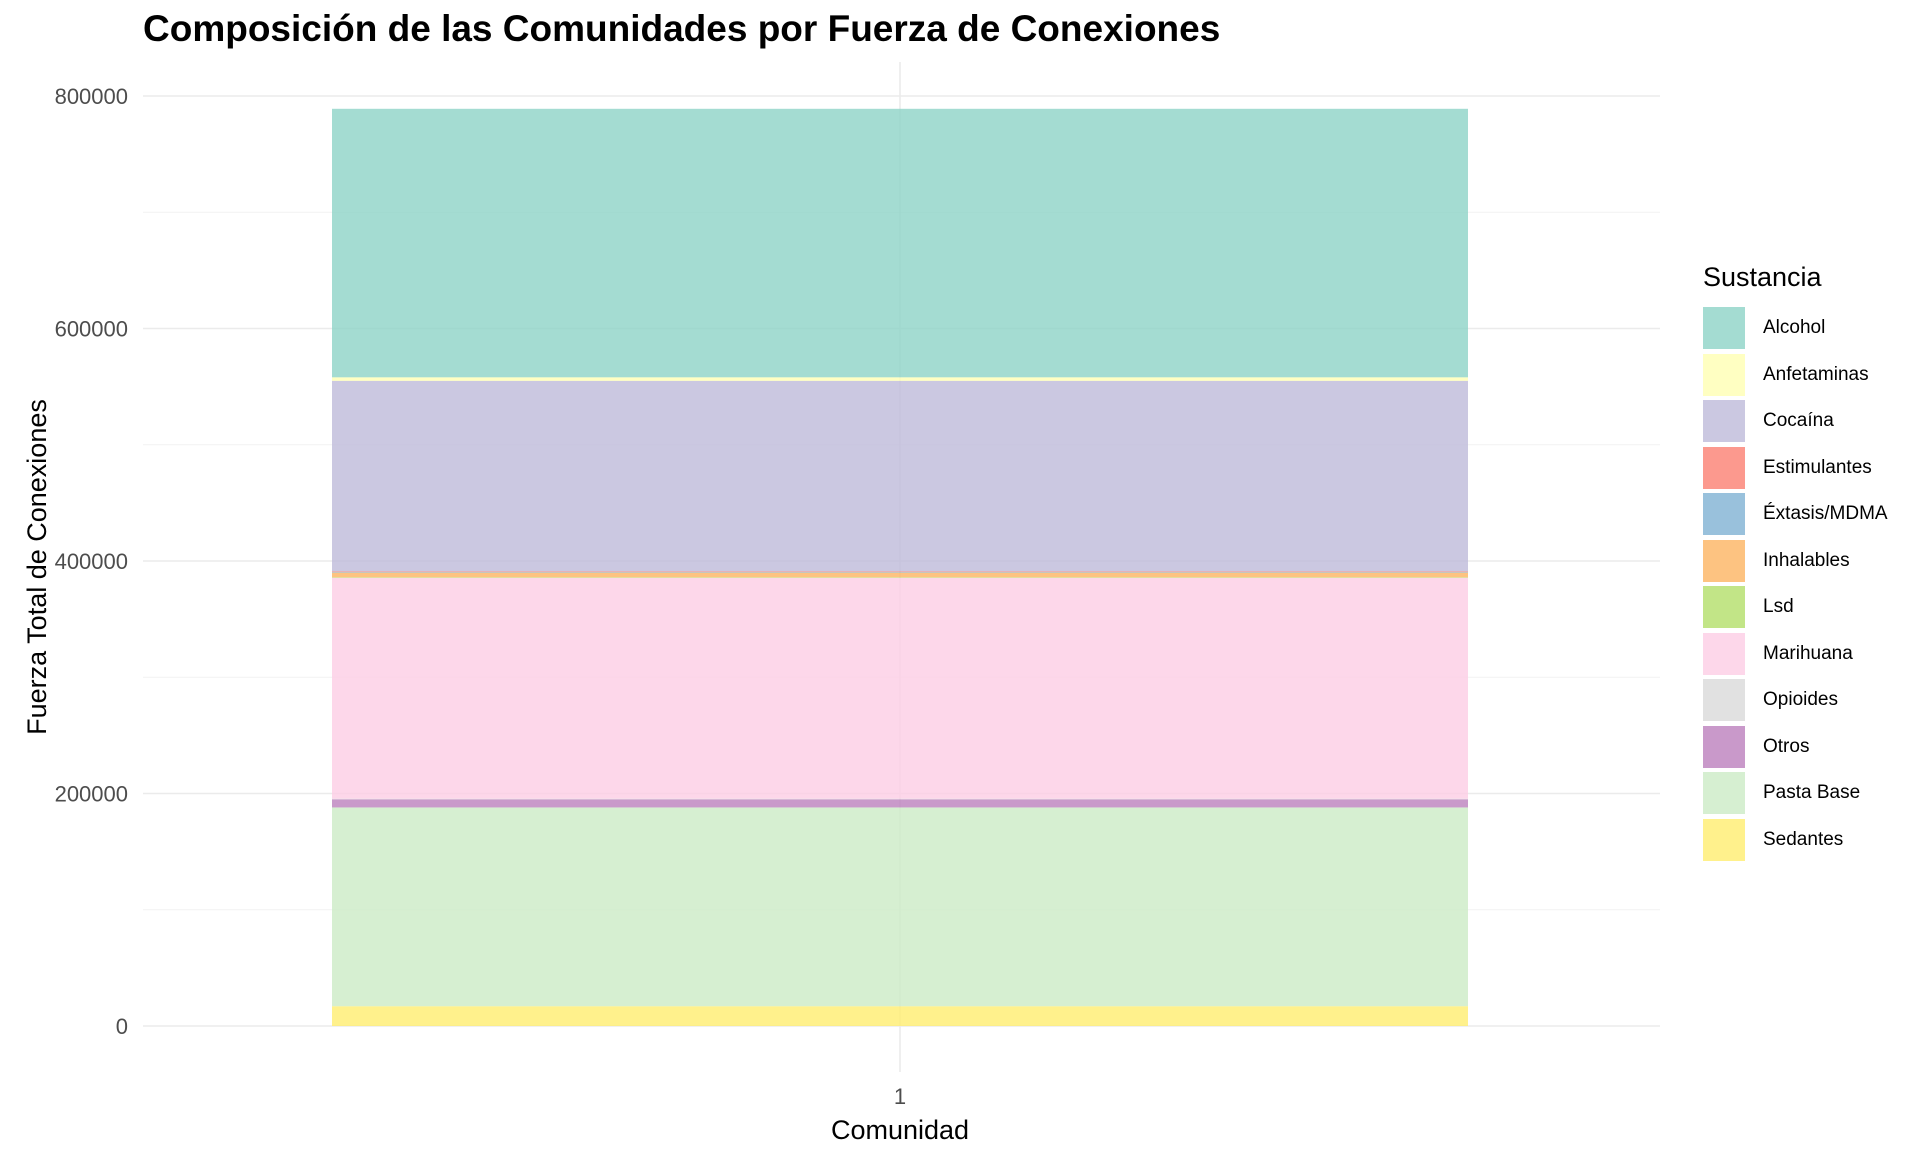  What do you see at coordinates (900, 476) in the screenshot?
I see `bar-segment-cocaina` at bounding box center [900, 476].